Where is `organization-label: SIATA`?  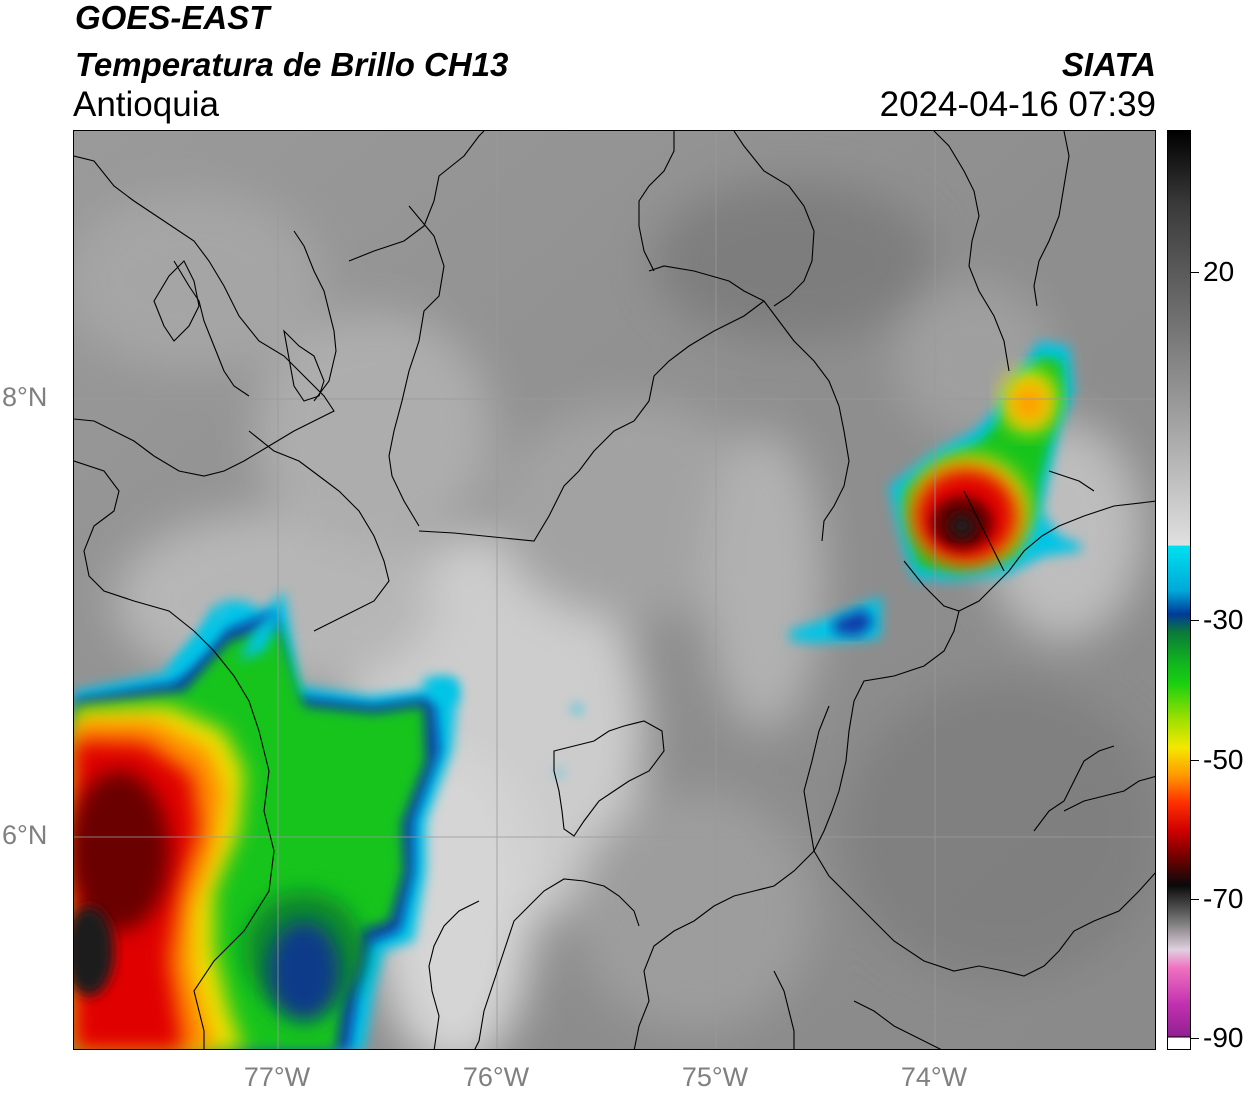
organization-label: SIATA is located at coordinates (1108, 64).